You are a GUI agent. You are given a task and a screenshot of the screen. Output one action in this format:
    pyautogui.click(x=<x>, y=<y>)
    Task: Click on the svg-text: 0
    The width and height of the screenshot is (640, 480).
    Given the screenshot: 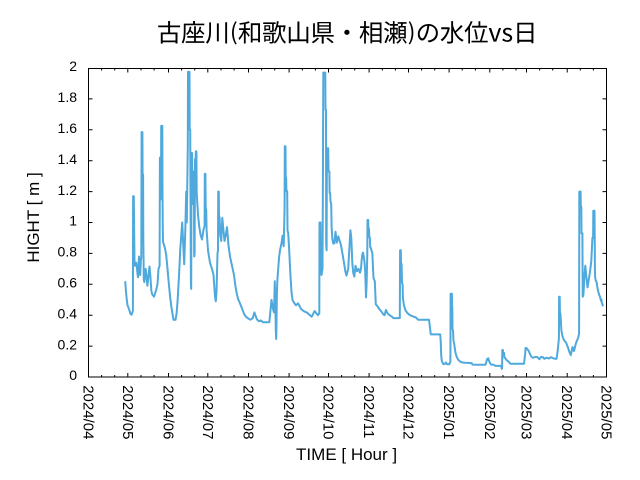 What is the action you would take?
    pyautogui.click(x=73, y=375)
    